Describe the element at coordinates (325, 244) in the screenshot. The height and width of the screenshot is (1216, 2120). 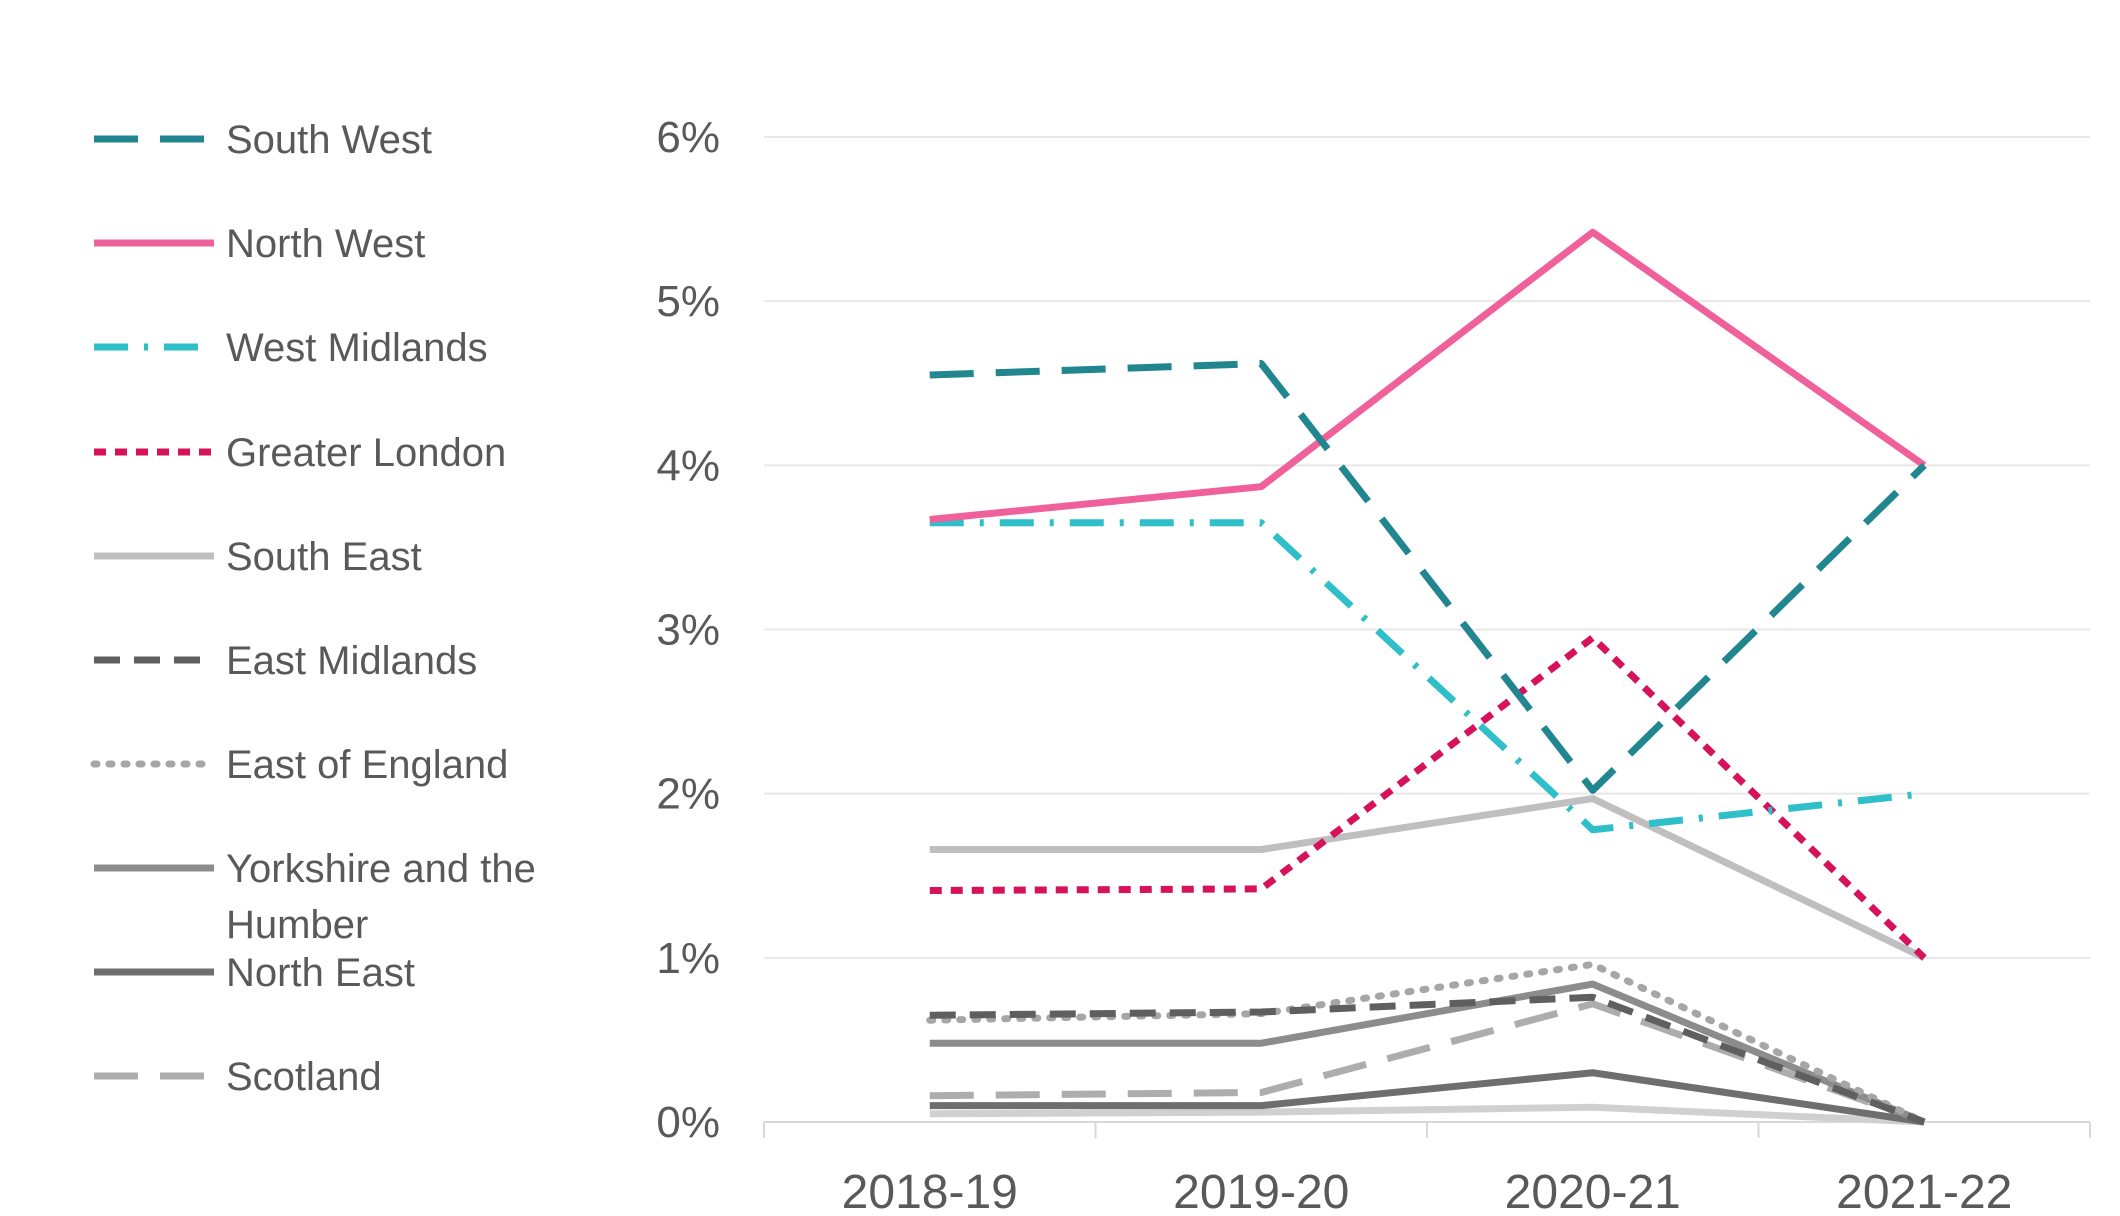
I see `legend-label: North West` at that location.